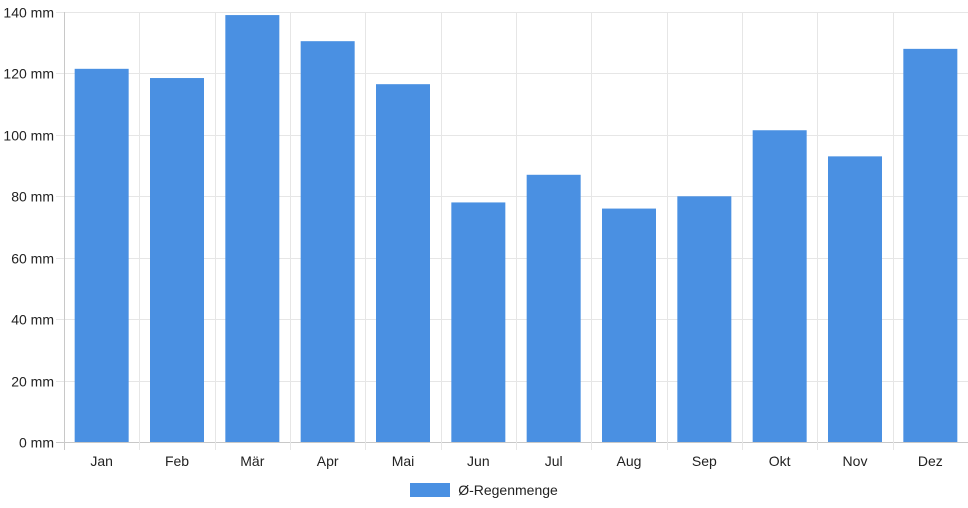 This screenshot has width=968, height=508. Describe the element at coordinates (177, 461) in the screenshot. I see `x-tick-label: Feb` at that location.